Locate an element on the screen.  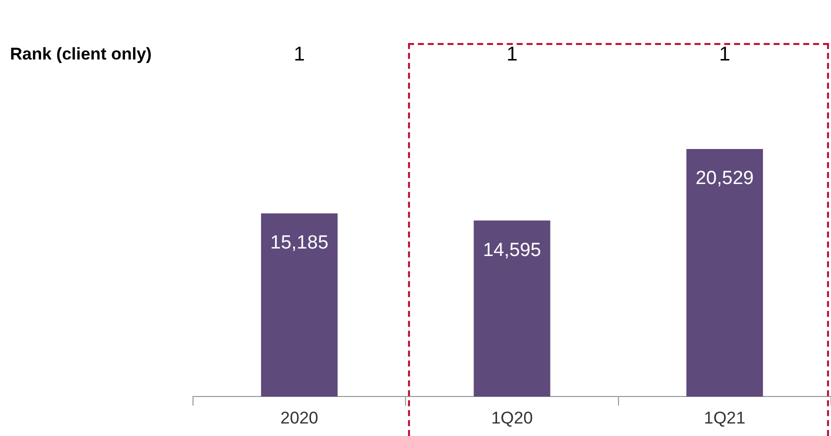
x-tick-label: 2020 is located at coordinates (299, 418).